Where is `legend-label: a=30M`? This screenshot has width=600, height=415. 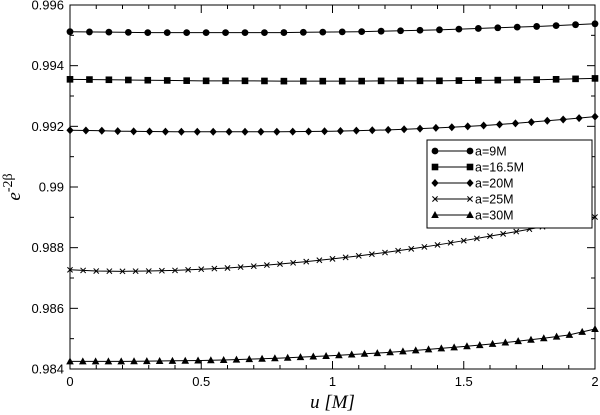
legend-label: a=30M is located at coordinates (494, 216).